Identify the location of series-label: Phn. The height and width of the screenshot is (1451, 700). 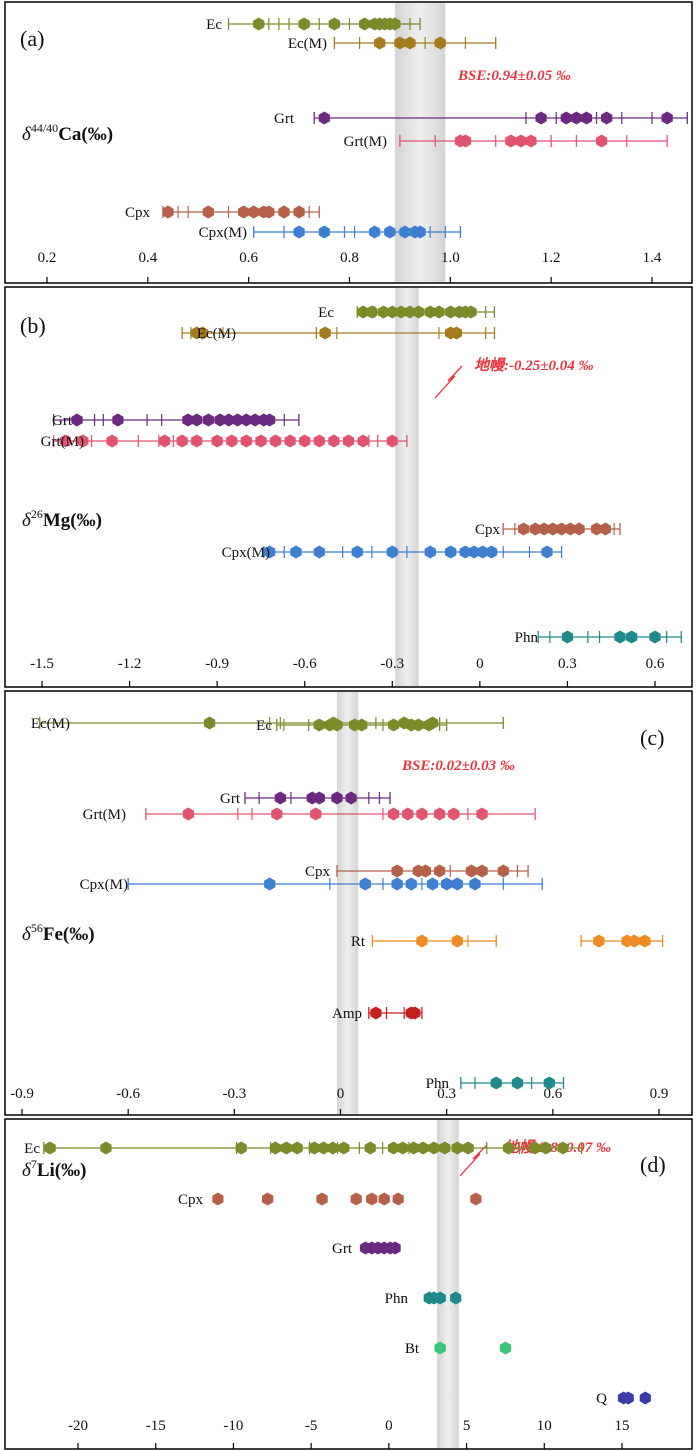
(397, 1299).